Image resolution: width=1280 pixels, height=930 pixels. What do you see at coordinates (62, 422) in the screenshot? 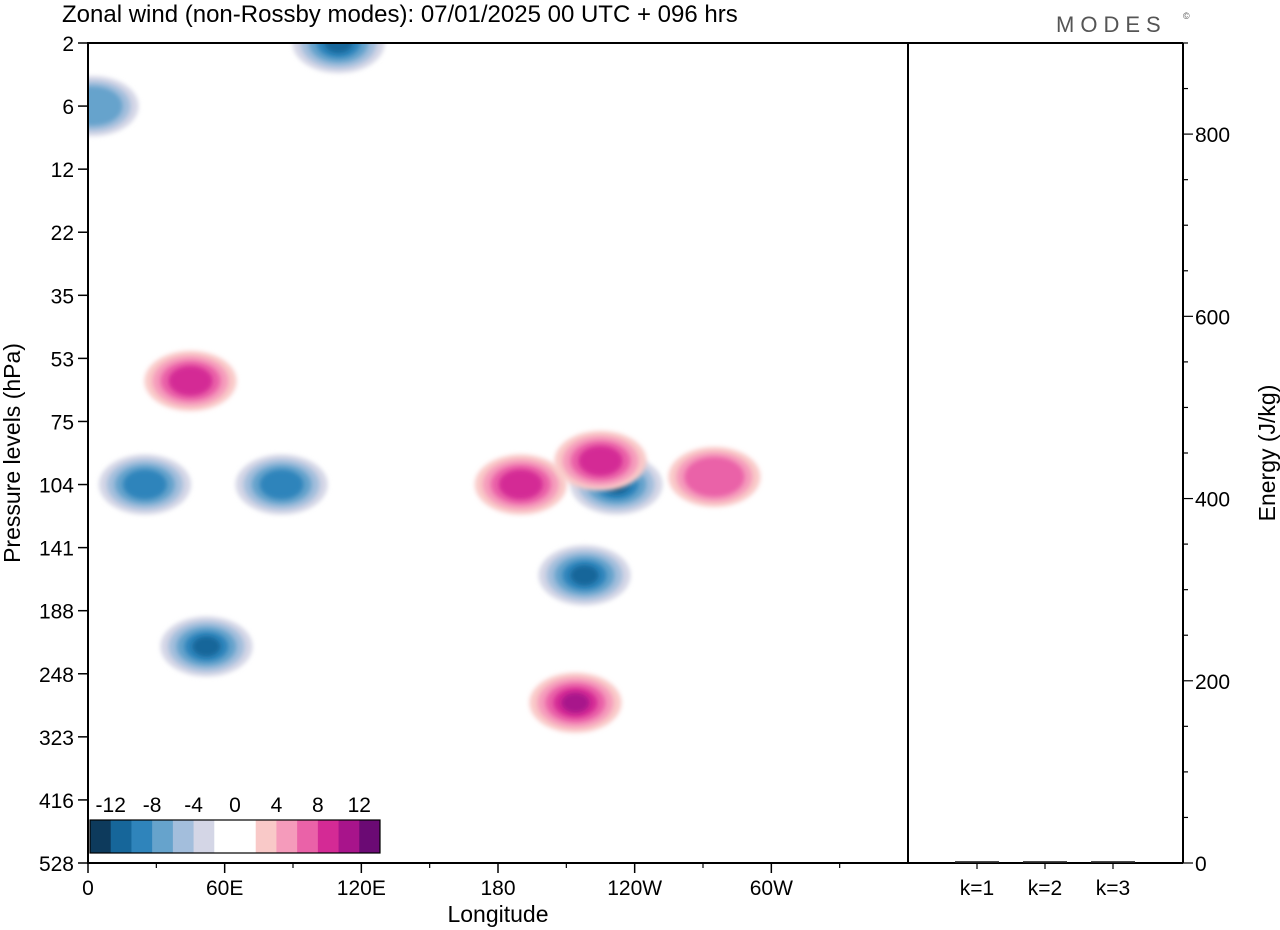
I see `y-tick-label: 75` at bounding box center [62, 422].